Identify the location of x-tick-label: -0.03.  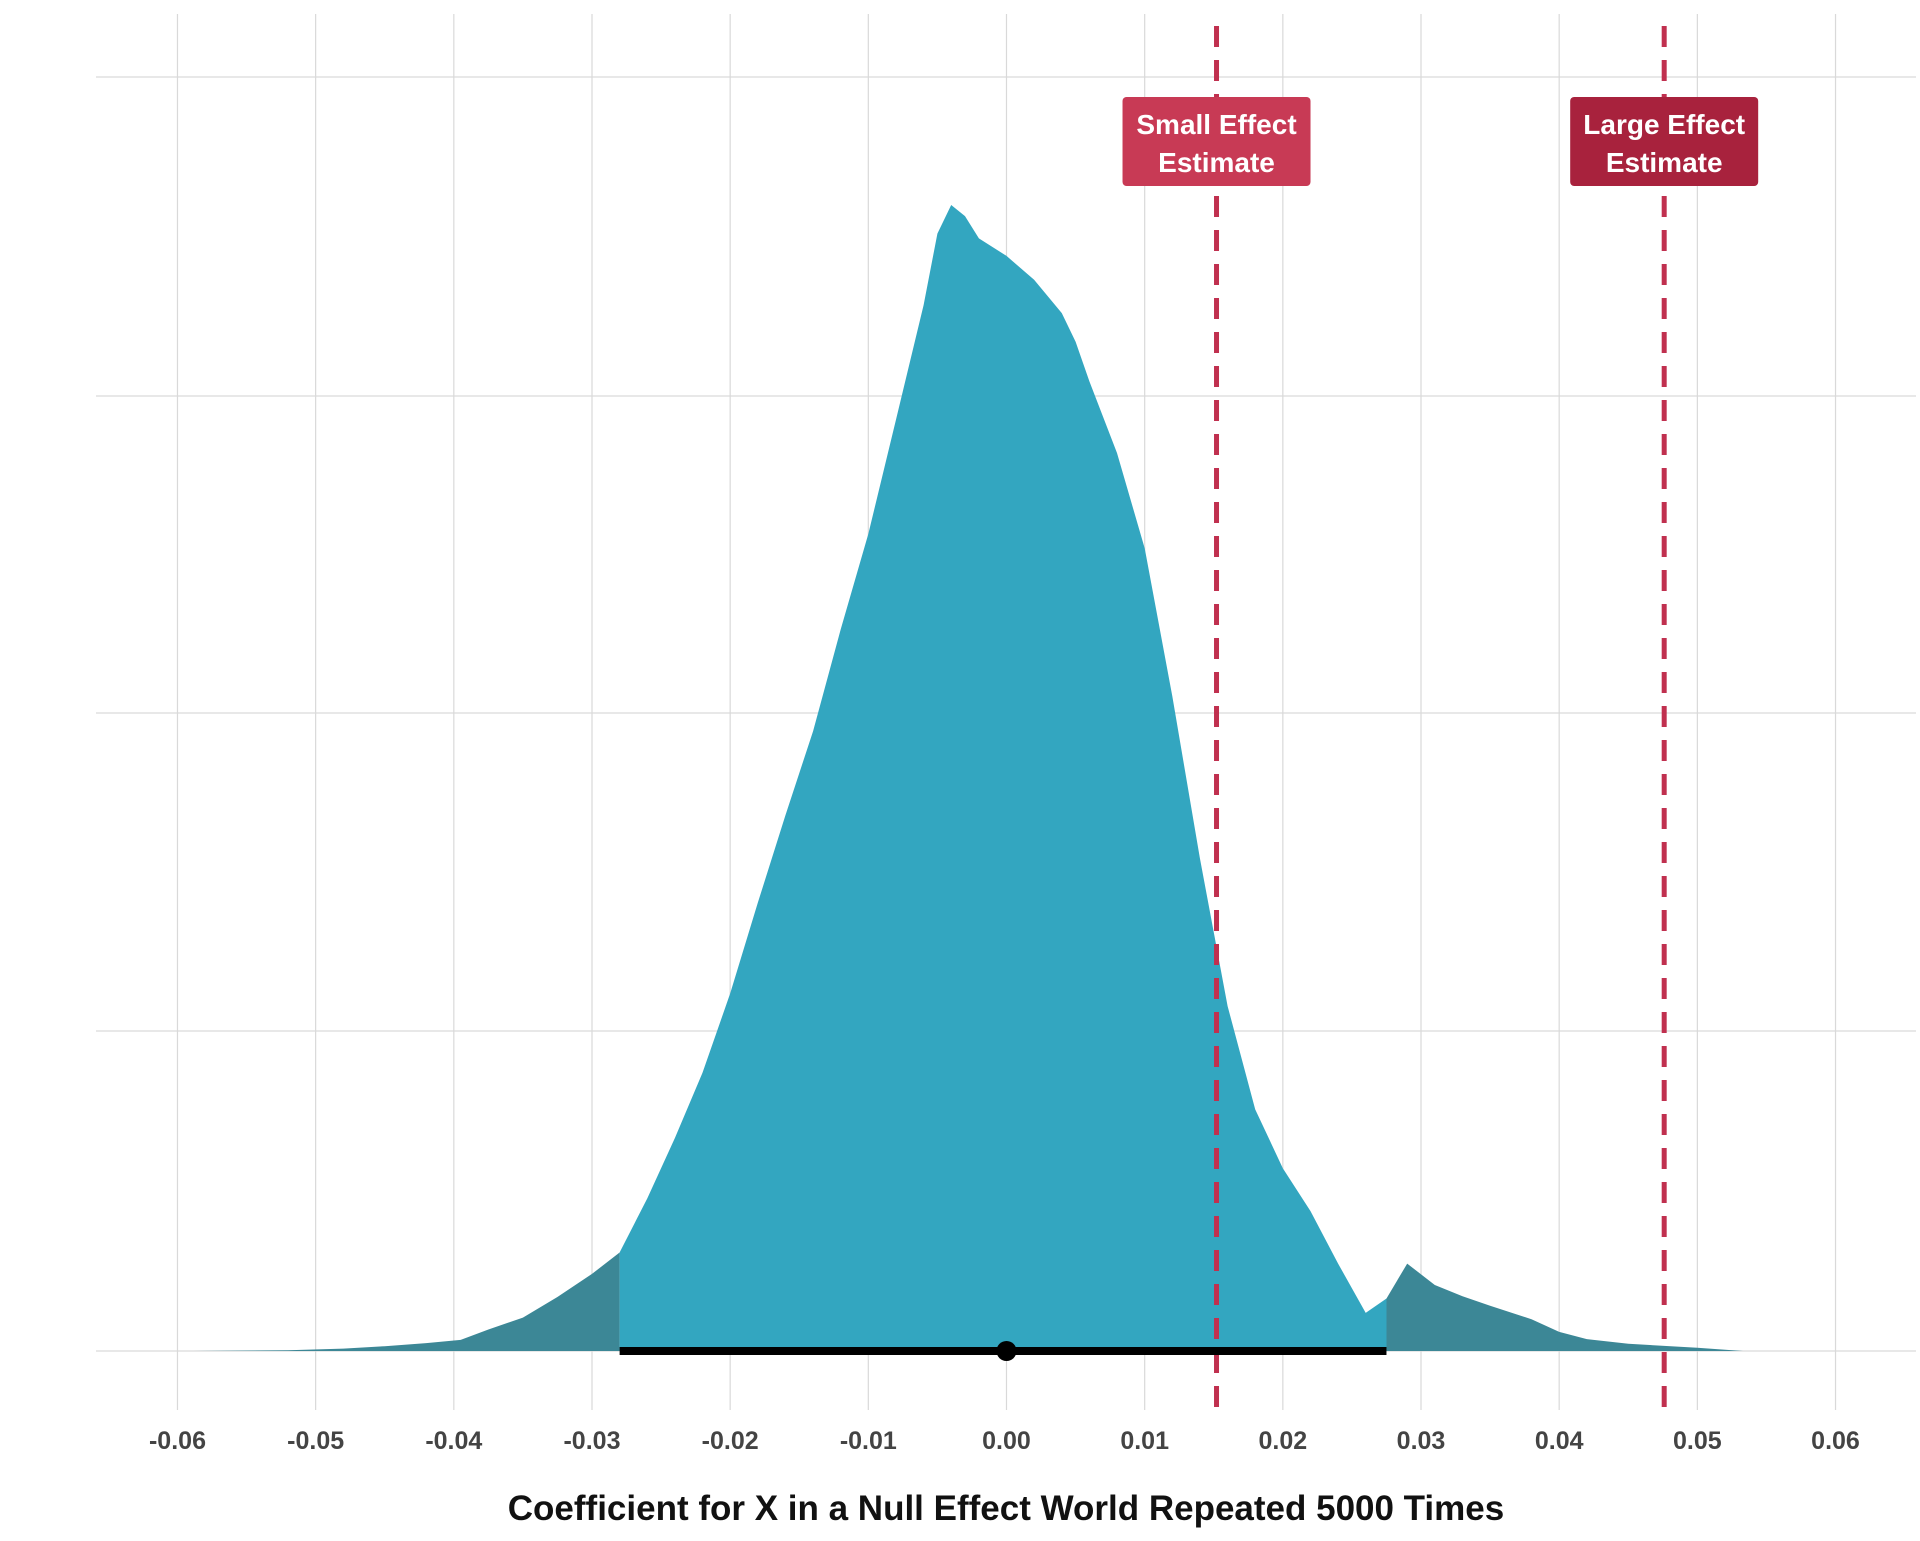
(591, 1441).